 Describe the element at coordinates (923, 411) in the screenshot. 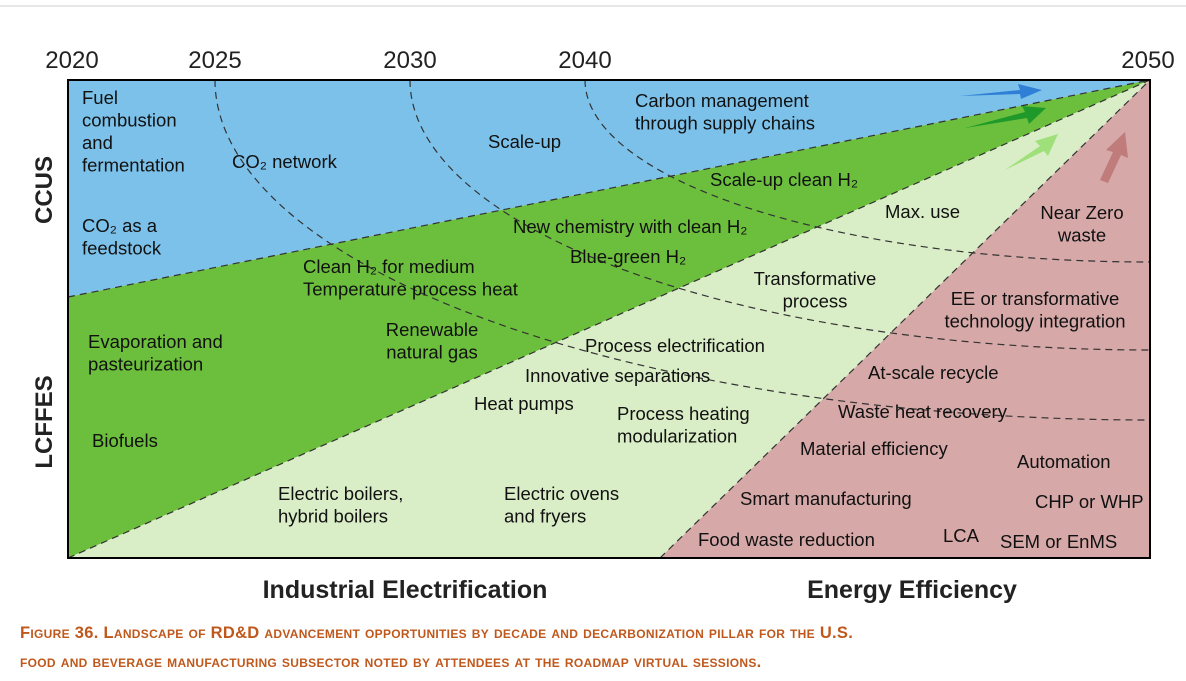

I see `opportunity-label: Waste heat recovery` at that location.